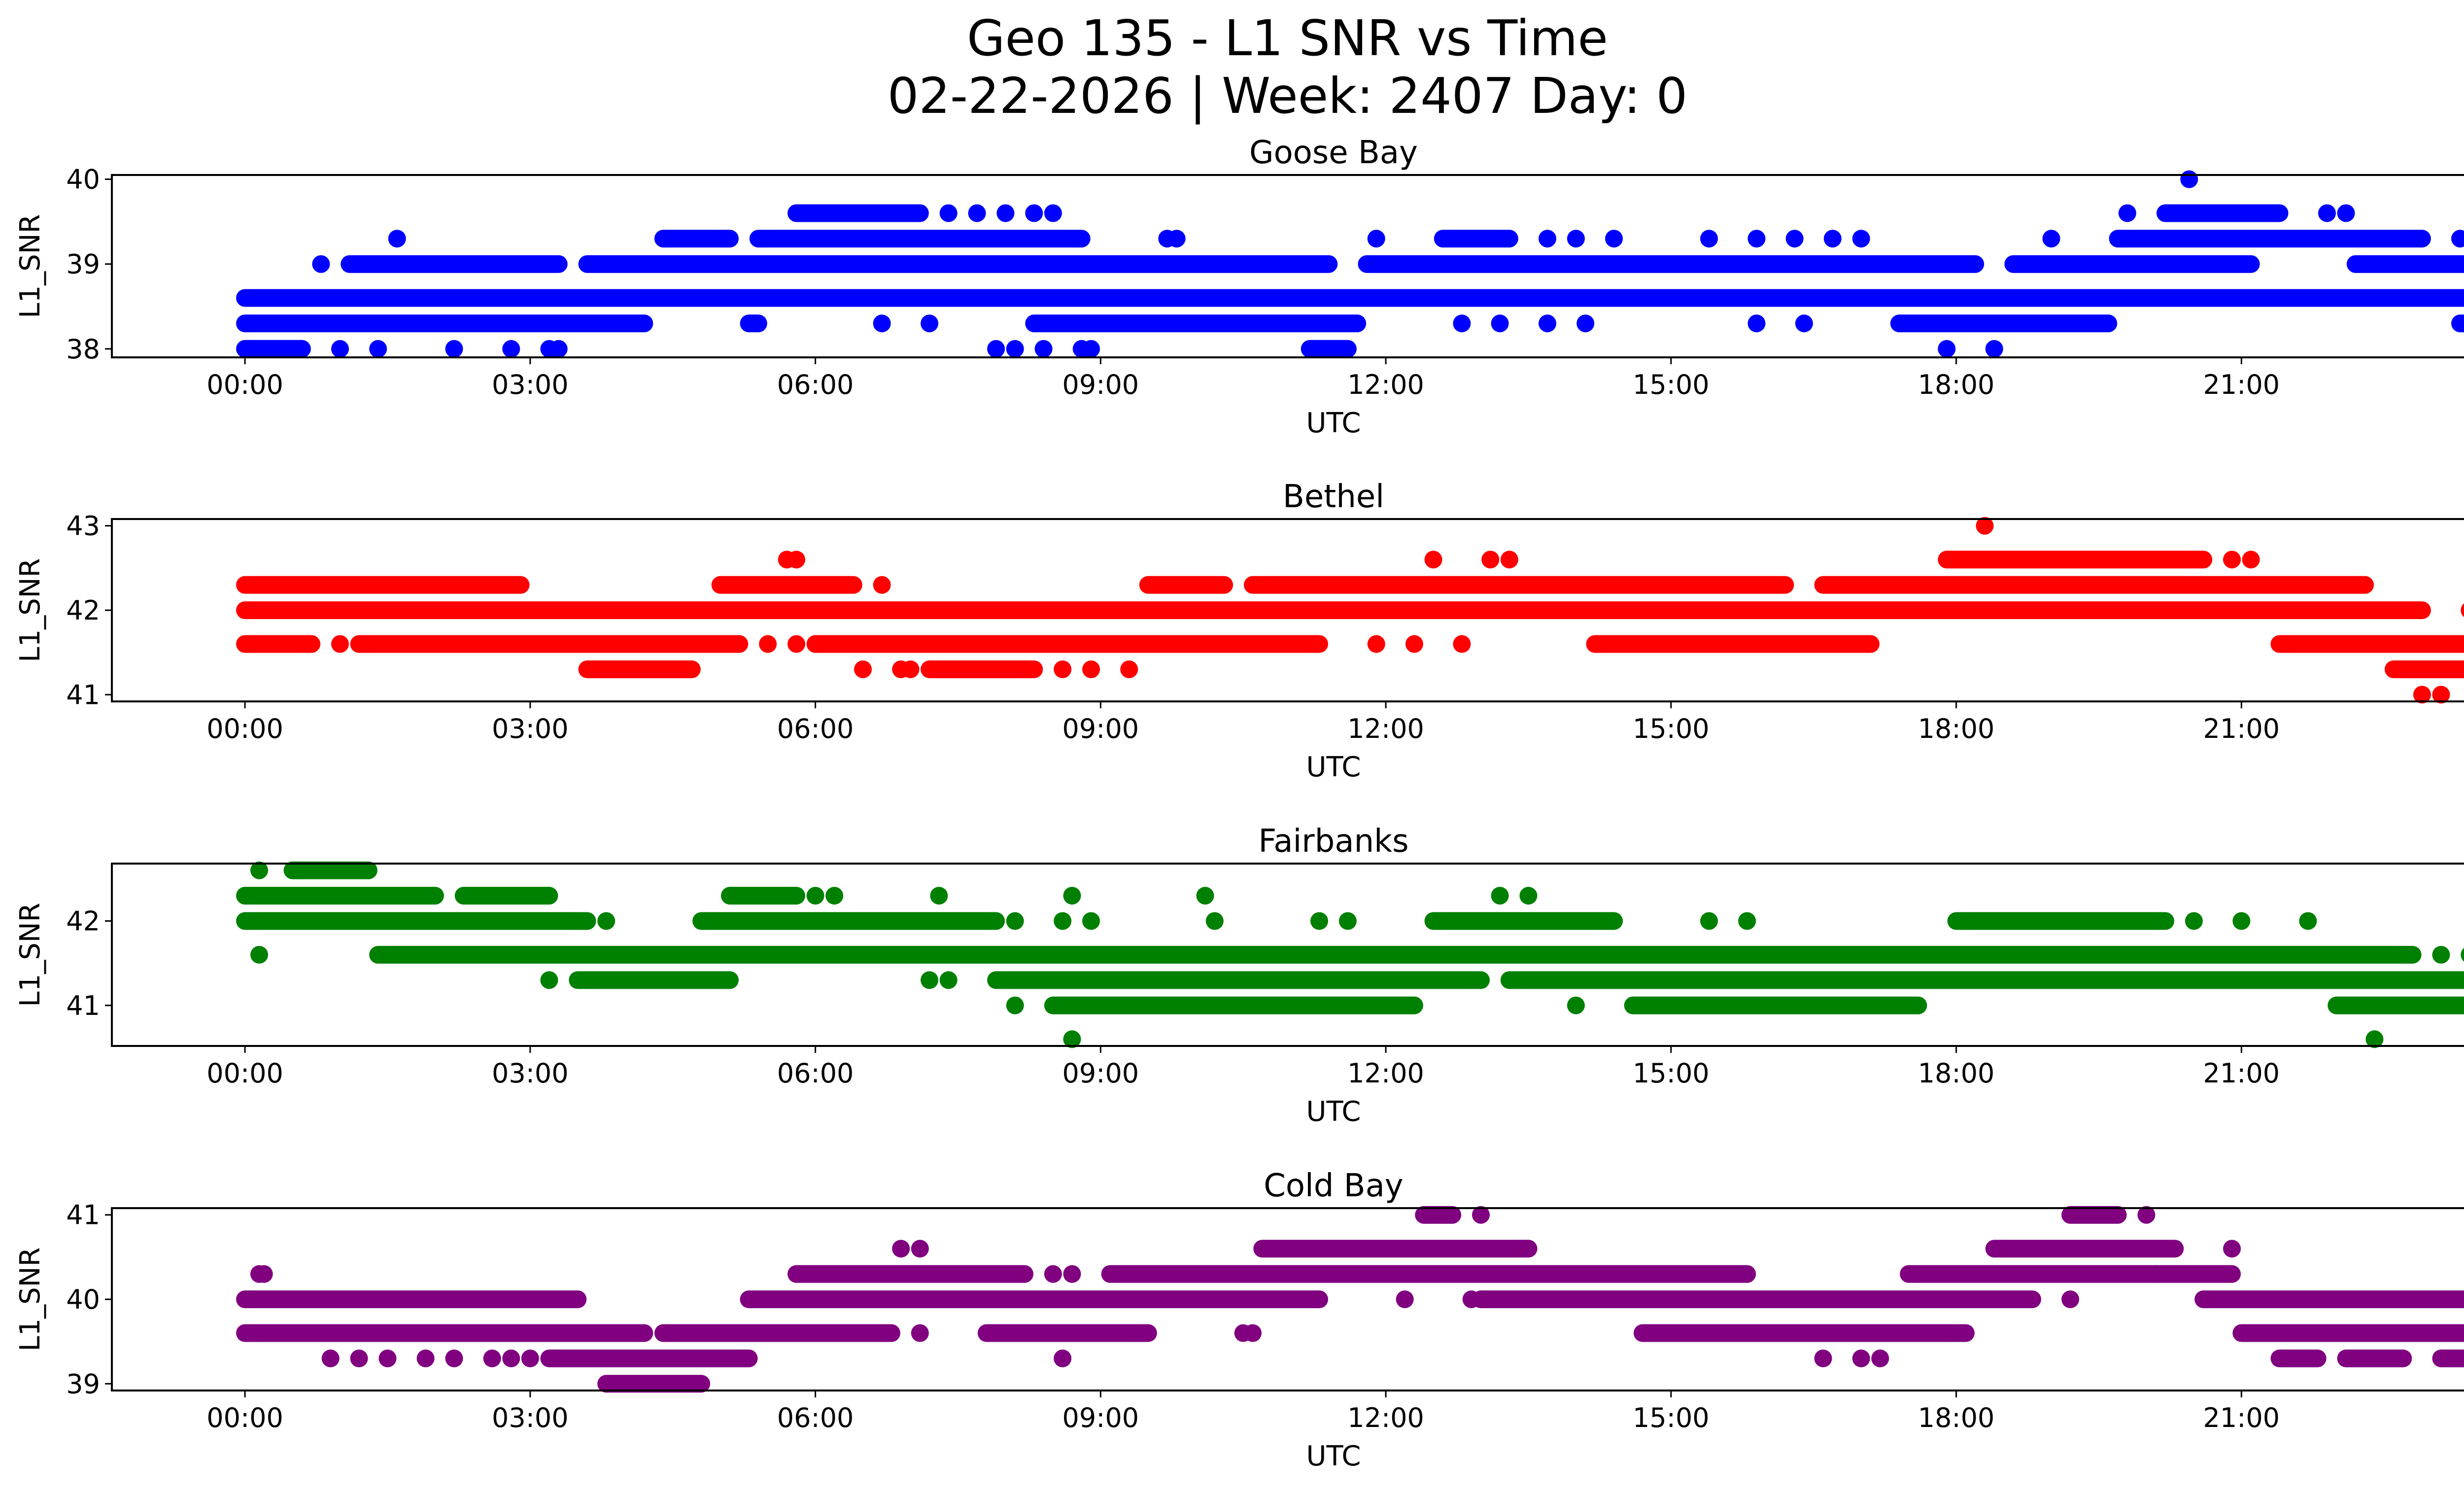 The image size is (2464, 1495). What do you see at coordinates (1385, 1417) in the screenshot?
I see `panel-4-x-tick-label: 12:00` at bounding box center [1385, 1417].